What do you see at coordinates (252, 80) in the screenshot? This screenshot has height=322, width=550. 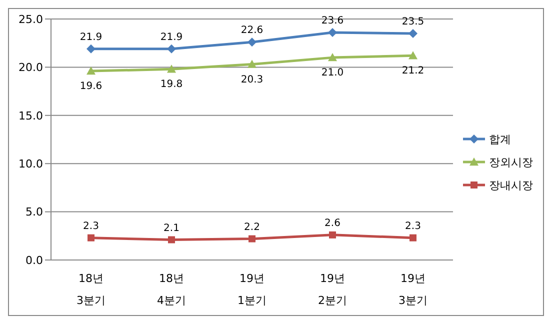 I see `data-label: 20.3` at bounding box center [252, 80].